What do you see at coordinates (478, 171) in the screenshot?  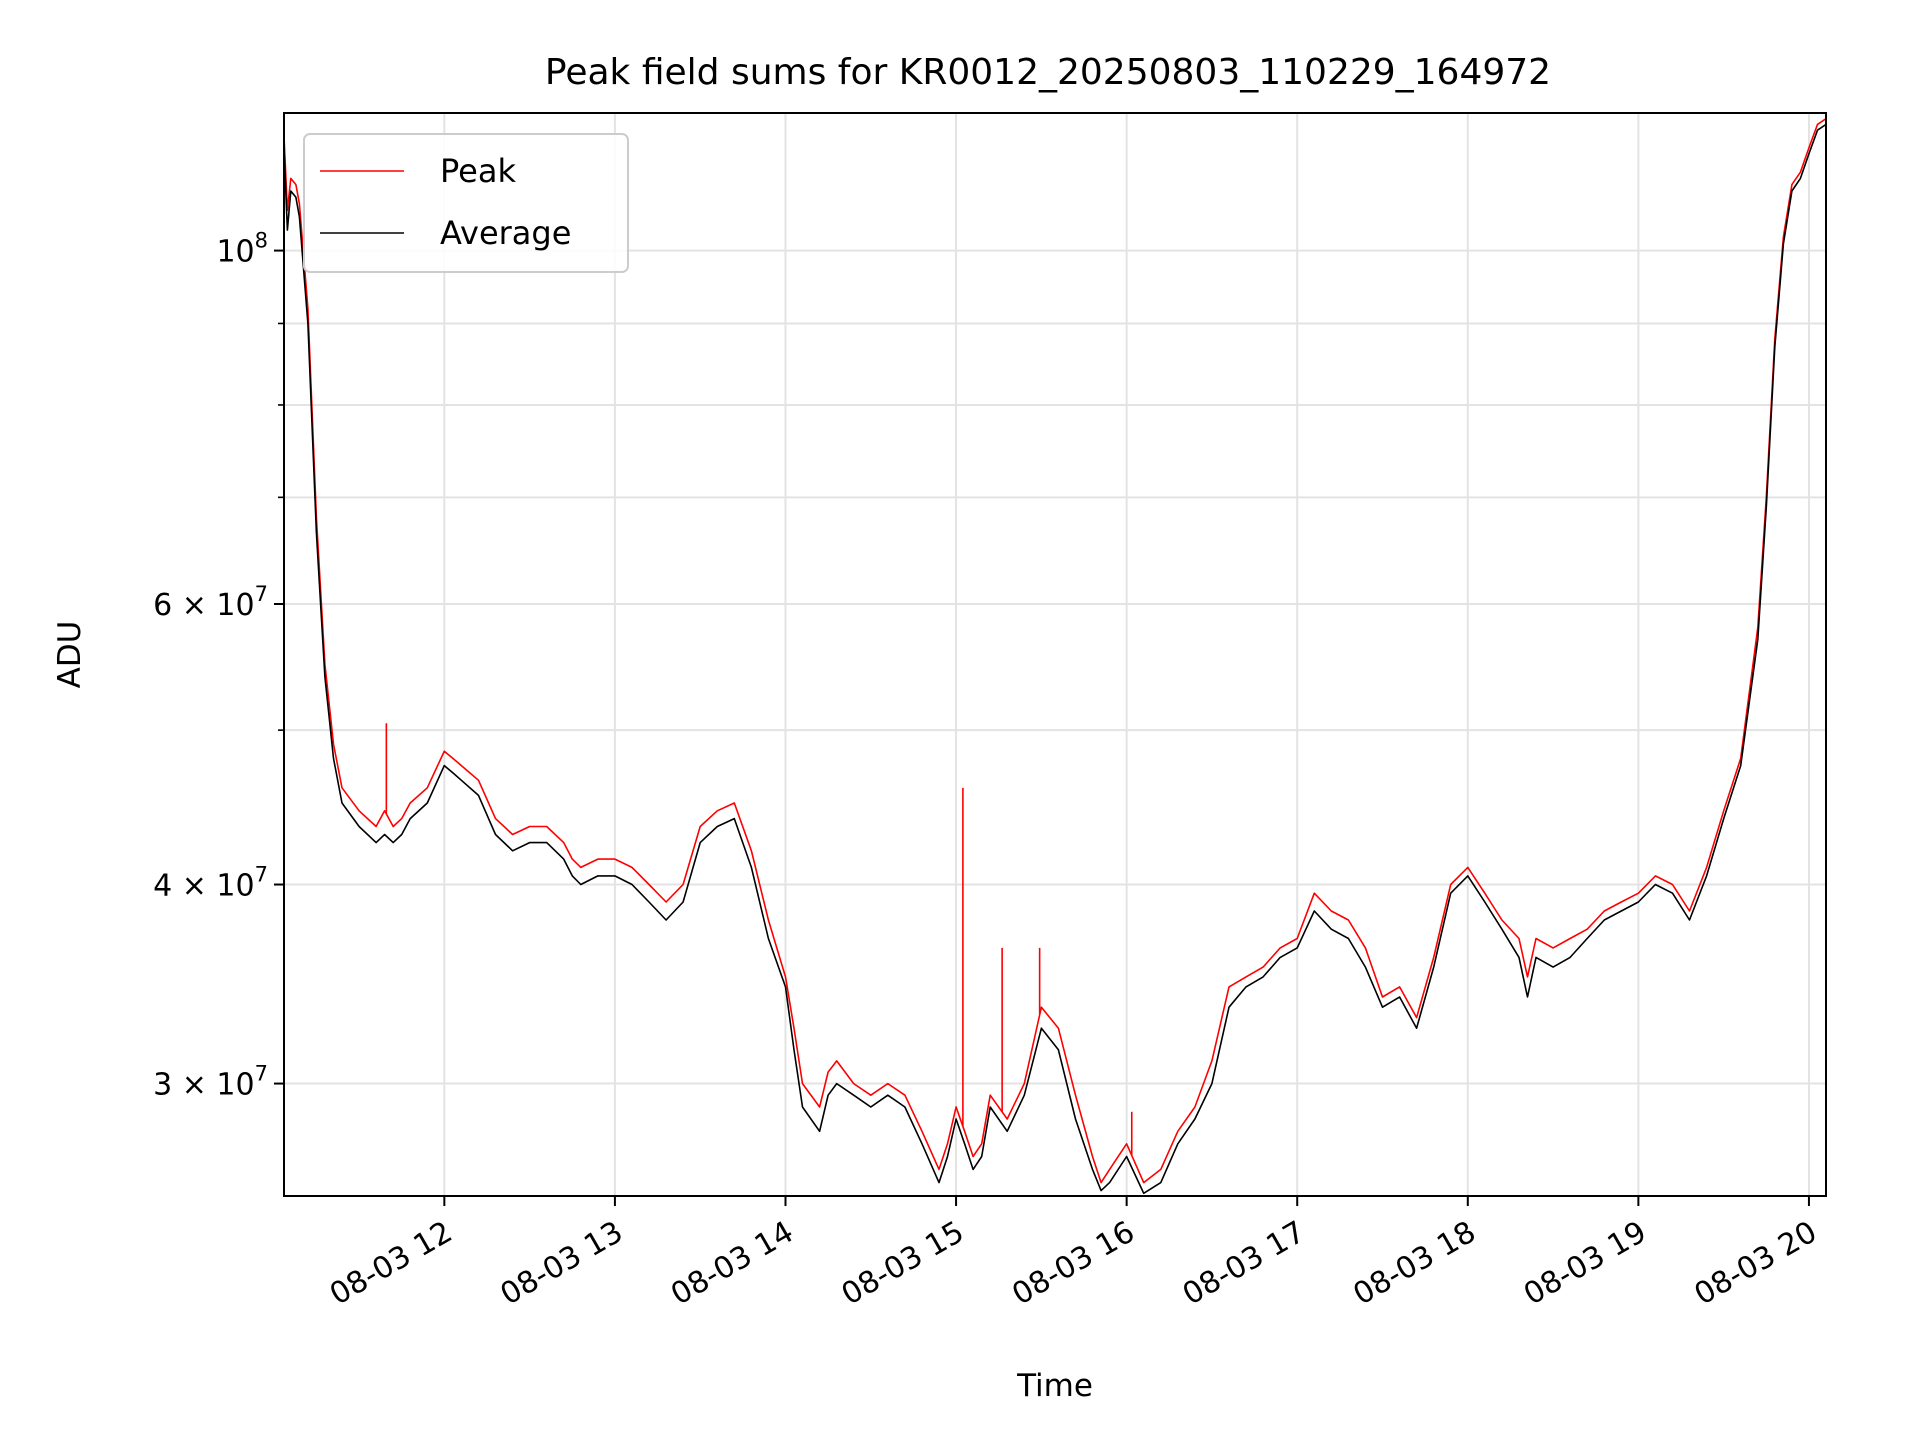 I see `legend-label-peak: Peak` at bounding box center [478, 171].